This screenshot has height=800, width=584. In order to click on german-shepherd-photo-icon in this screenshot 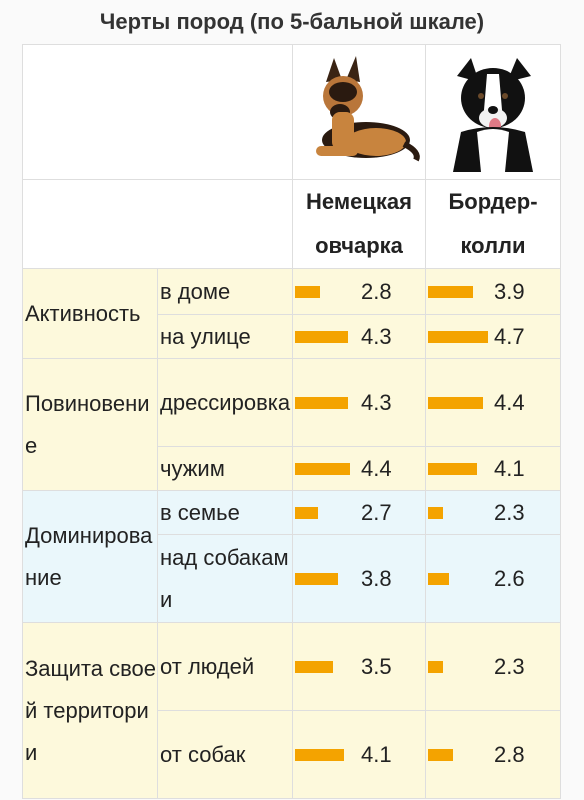, I will do `click(368, 109)`.